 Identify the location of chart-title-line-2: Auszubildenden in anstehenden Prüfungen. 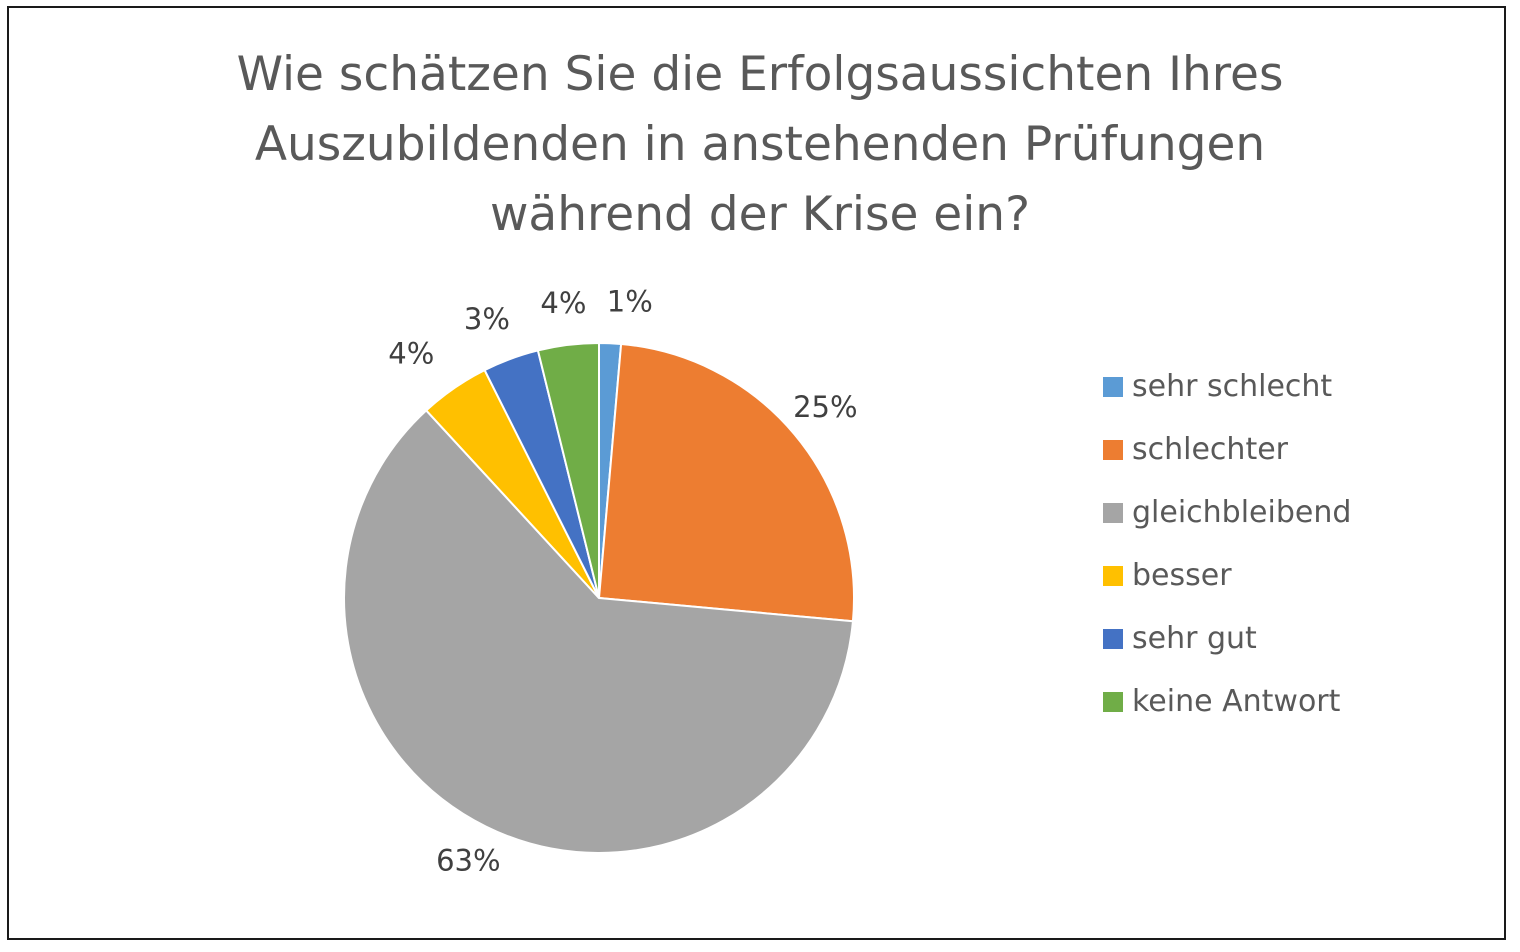
(760, 144).